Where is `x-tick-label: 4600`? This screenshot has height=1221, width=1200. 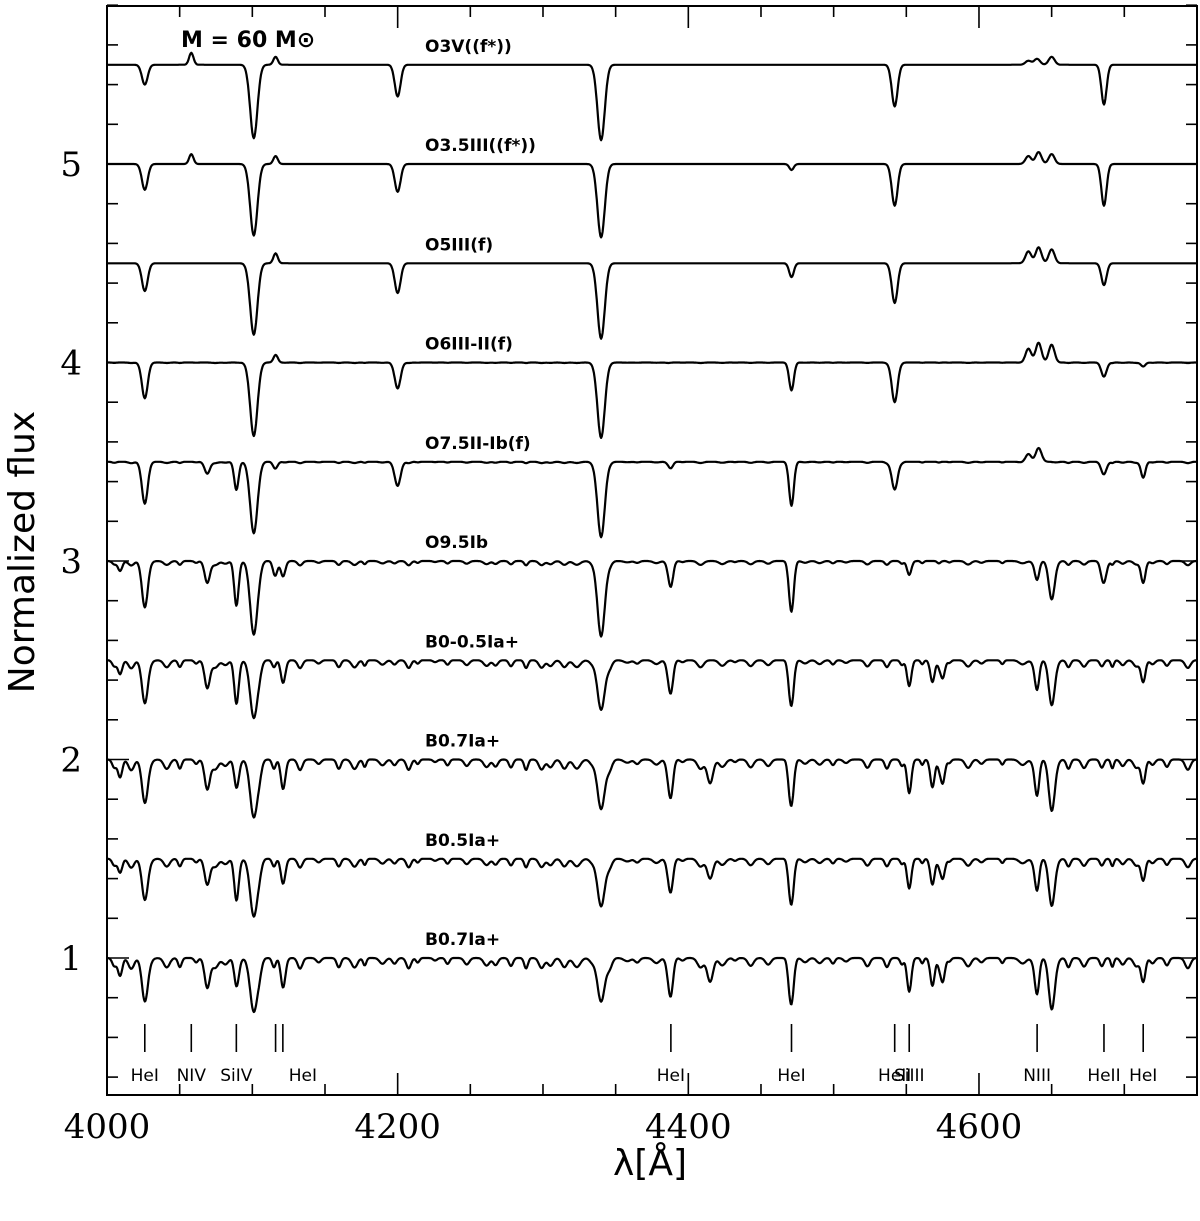
x-tick-label: 4600 is located at coordinates (979, 1127).